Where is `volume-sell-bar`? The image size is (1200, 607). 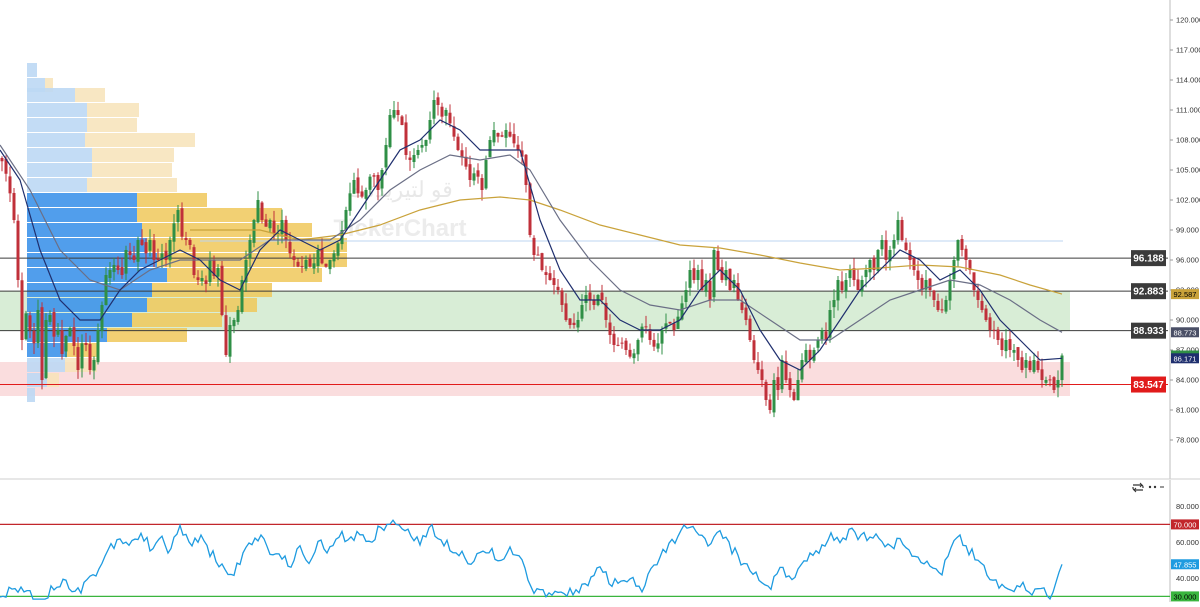 volume-sell-bar is located at coordinates (140, 140).